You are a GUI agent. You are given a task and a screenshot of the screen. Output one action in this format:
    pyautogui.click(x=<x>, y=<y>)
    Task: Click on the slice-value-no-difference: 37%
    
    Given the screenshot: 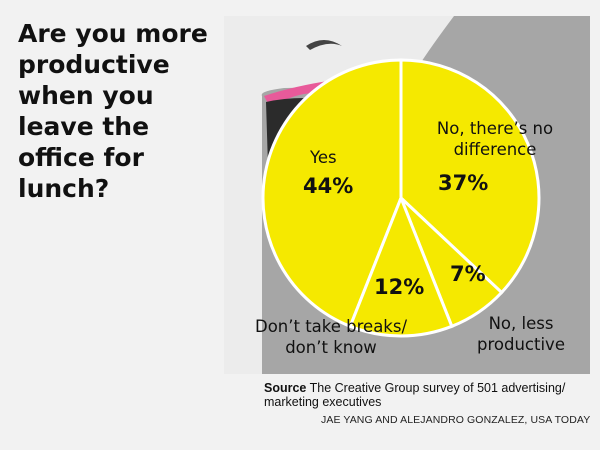 What is the action you would take?
    pyautogui.click(x=463, y=183)
    